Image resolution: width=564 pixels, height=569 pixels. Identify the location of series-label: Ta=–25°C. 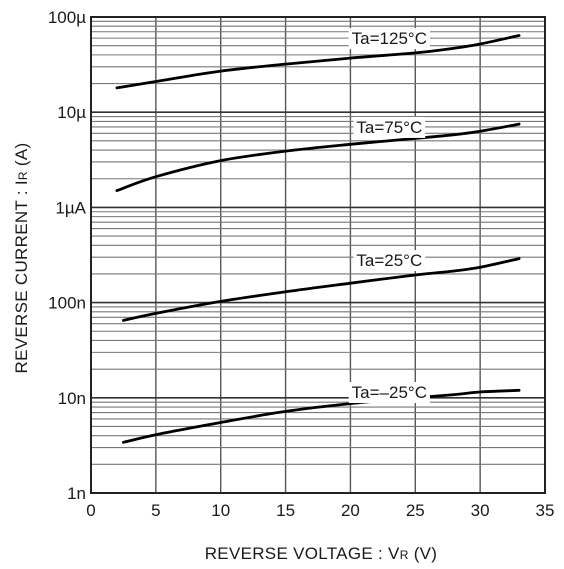
(389, 392).